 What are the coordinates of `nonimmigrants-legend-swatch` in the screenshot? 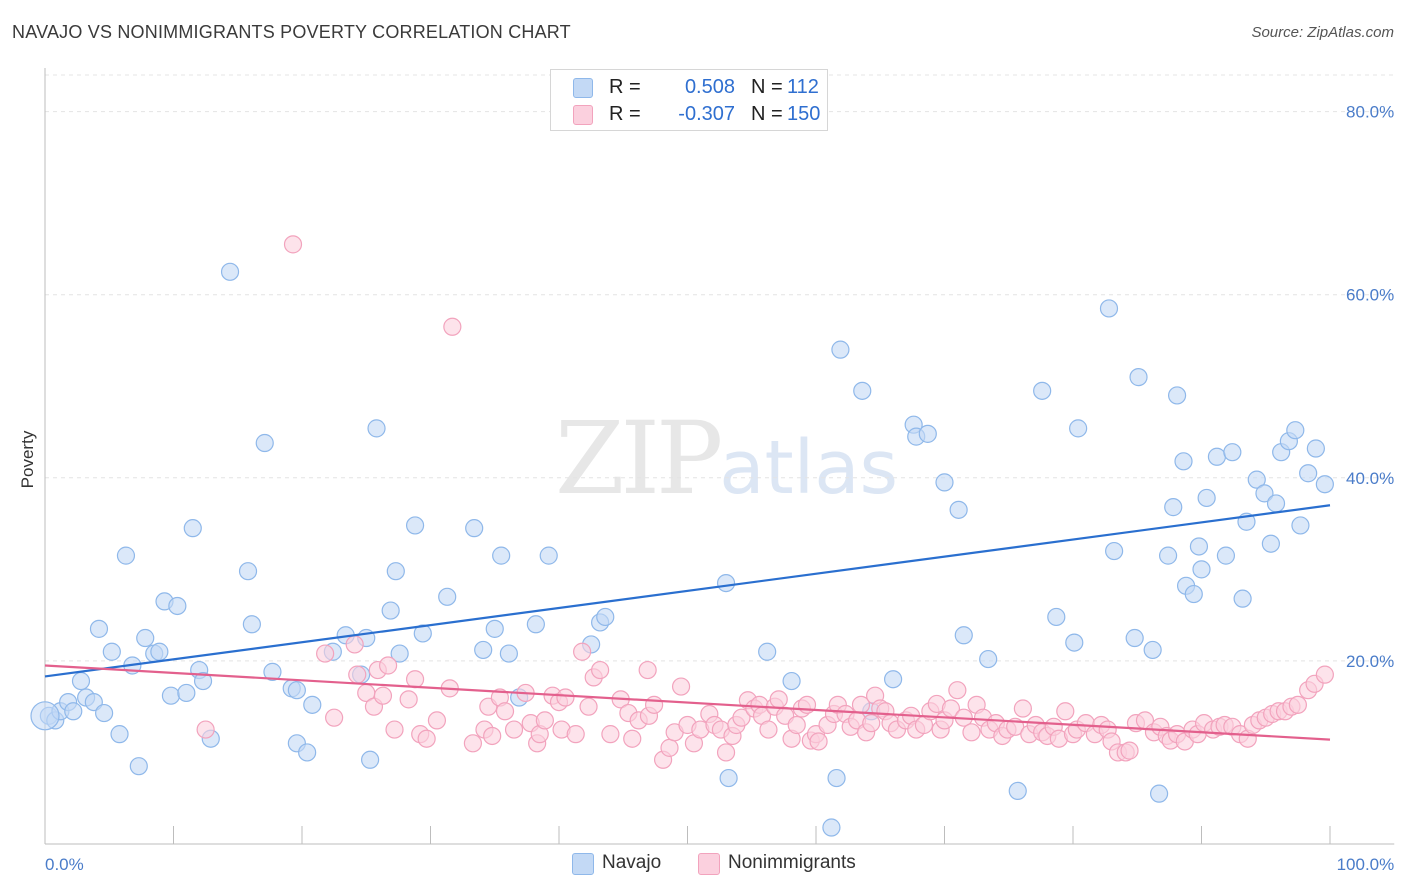 It's located at (709, 864).